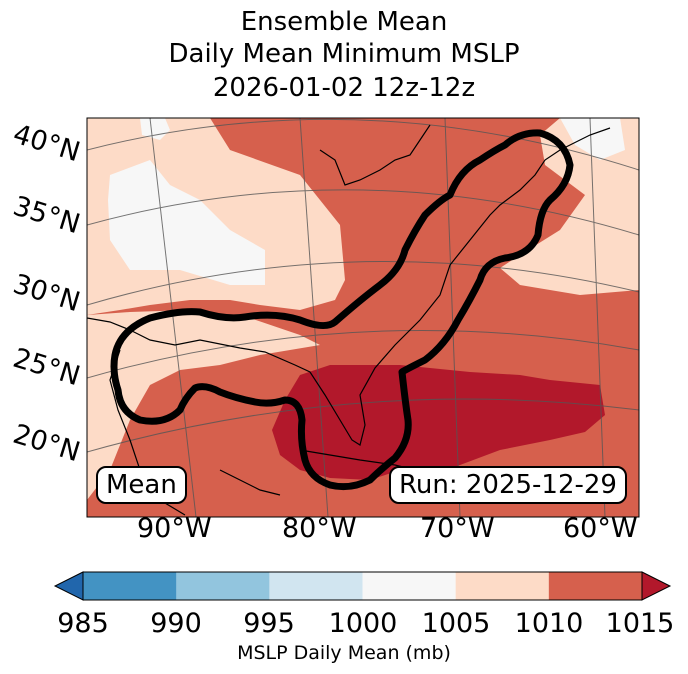 The width and height of the screenshot is (688, 674). I want to click on field-1000-1005-north, so click(155, 129).